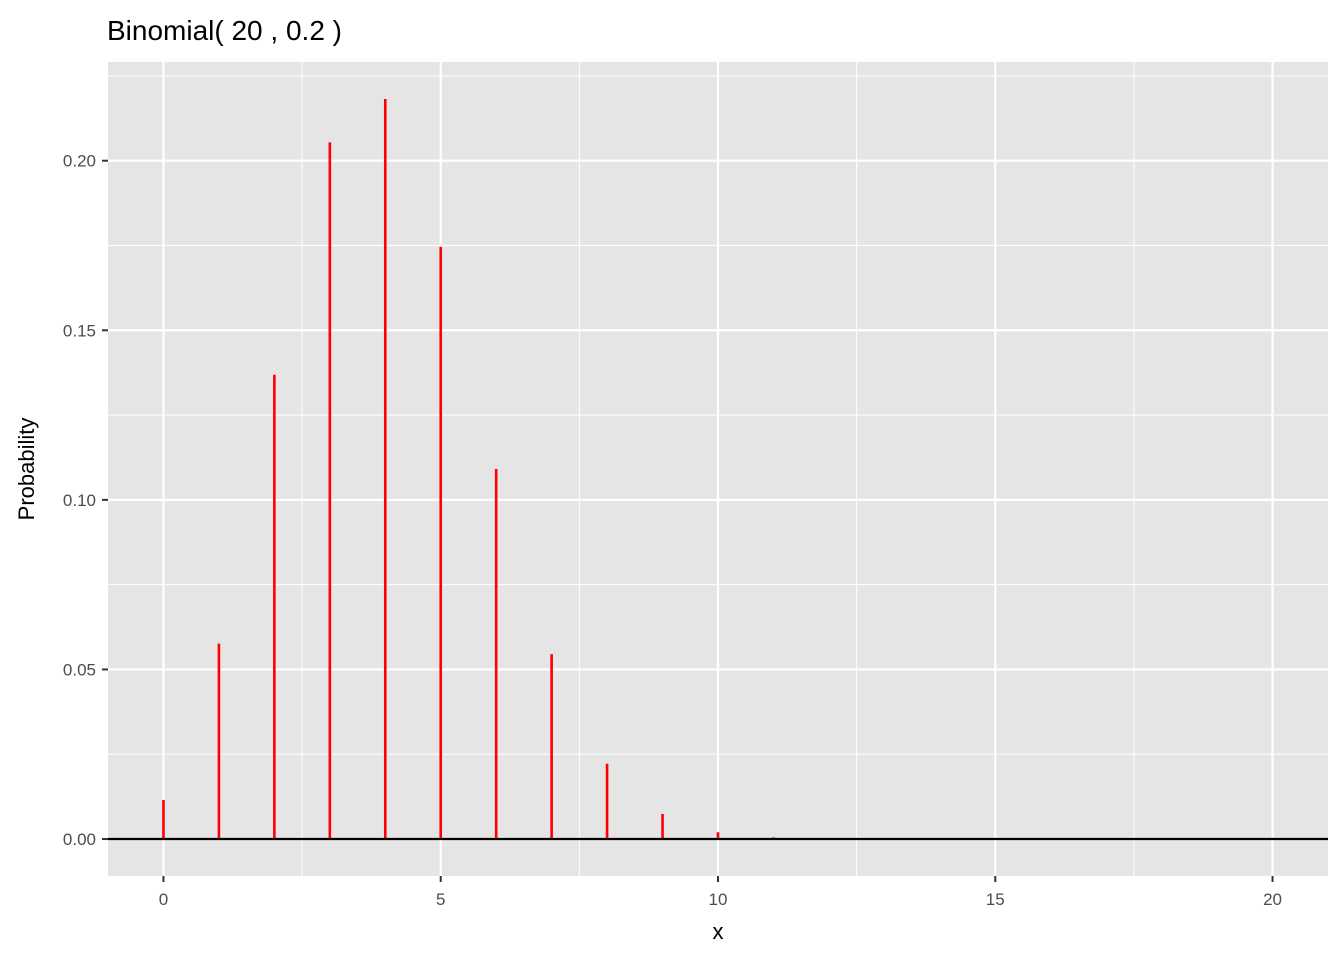  Describe the element at coordinates (79, 330) in the screenshot. I see `y-tick-label: 0.15` at that location.